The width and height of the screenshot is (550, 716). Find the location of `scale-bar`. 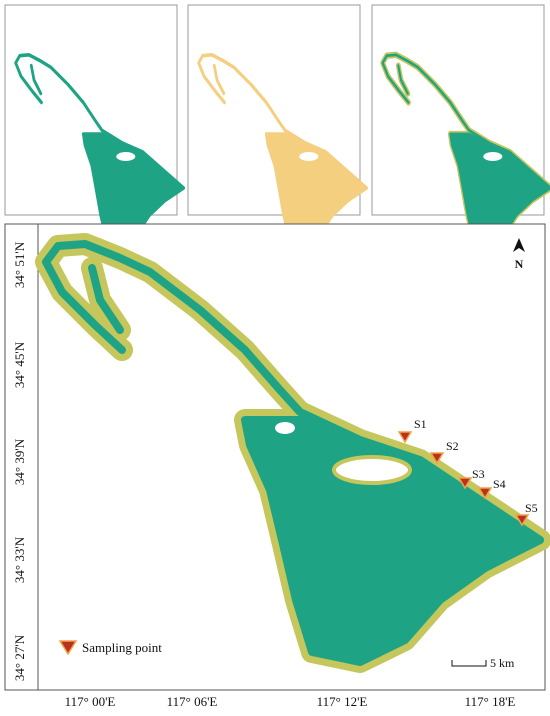

scale-bar is located at coordinates (469, 663).